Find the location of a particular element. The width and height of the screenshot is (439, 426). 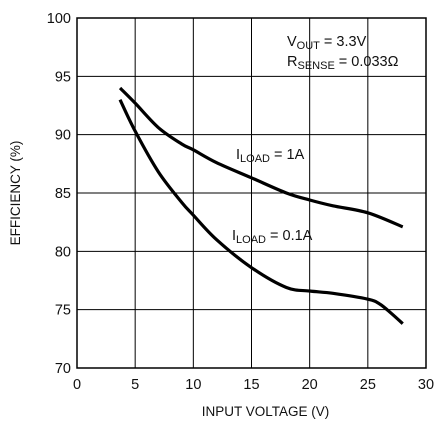

condition-vout-label: VOUT = 3.3V is located at coordinates (327, 43).